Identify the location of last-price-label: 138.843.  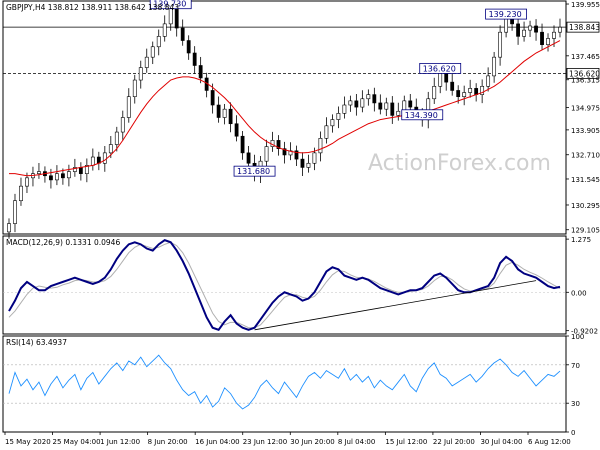
(584, 27).